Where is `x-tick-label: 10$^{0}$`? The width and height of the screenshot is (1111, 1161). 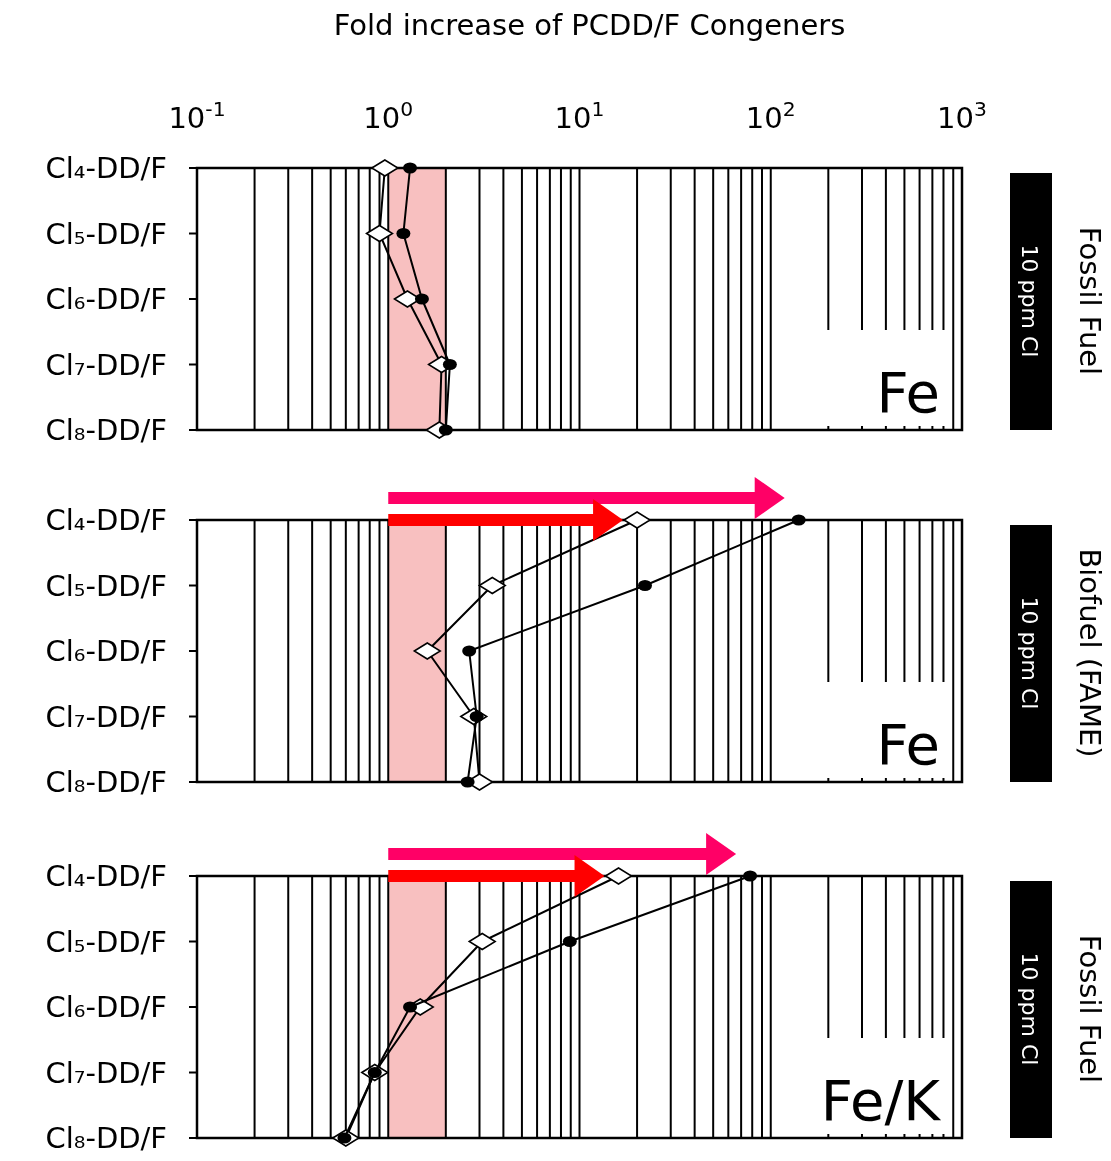
x-tick-label: 10$^{0}$ is located at coordinates (388, 116).